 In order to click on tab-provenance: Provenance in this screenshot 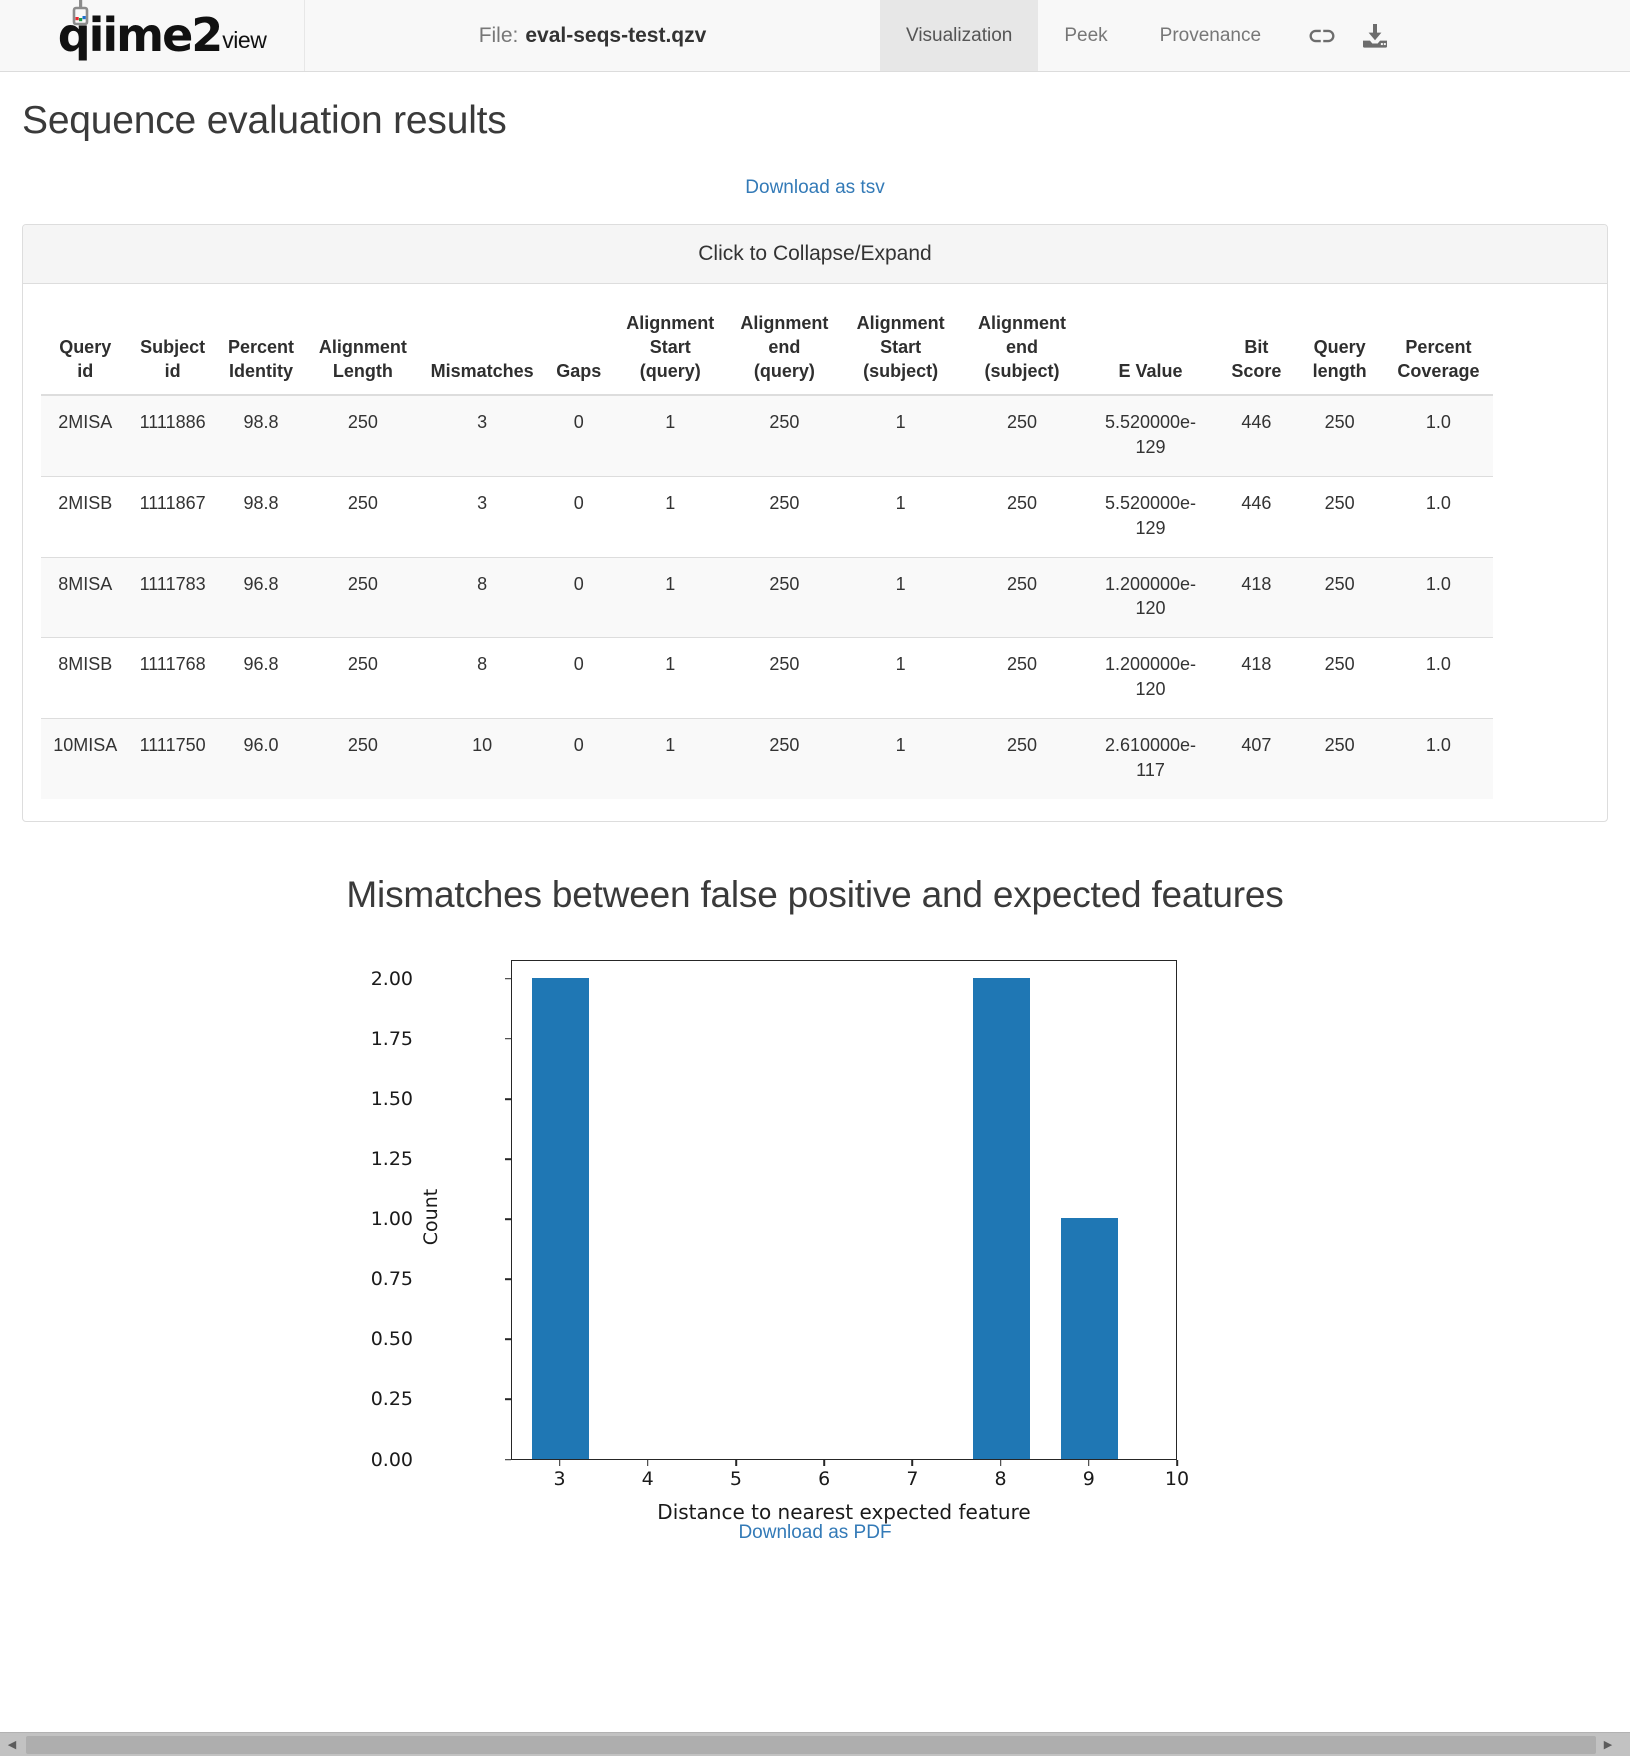, I will do `click(1210, 35)`.